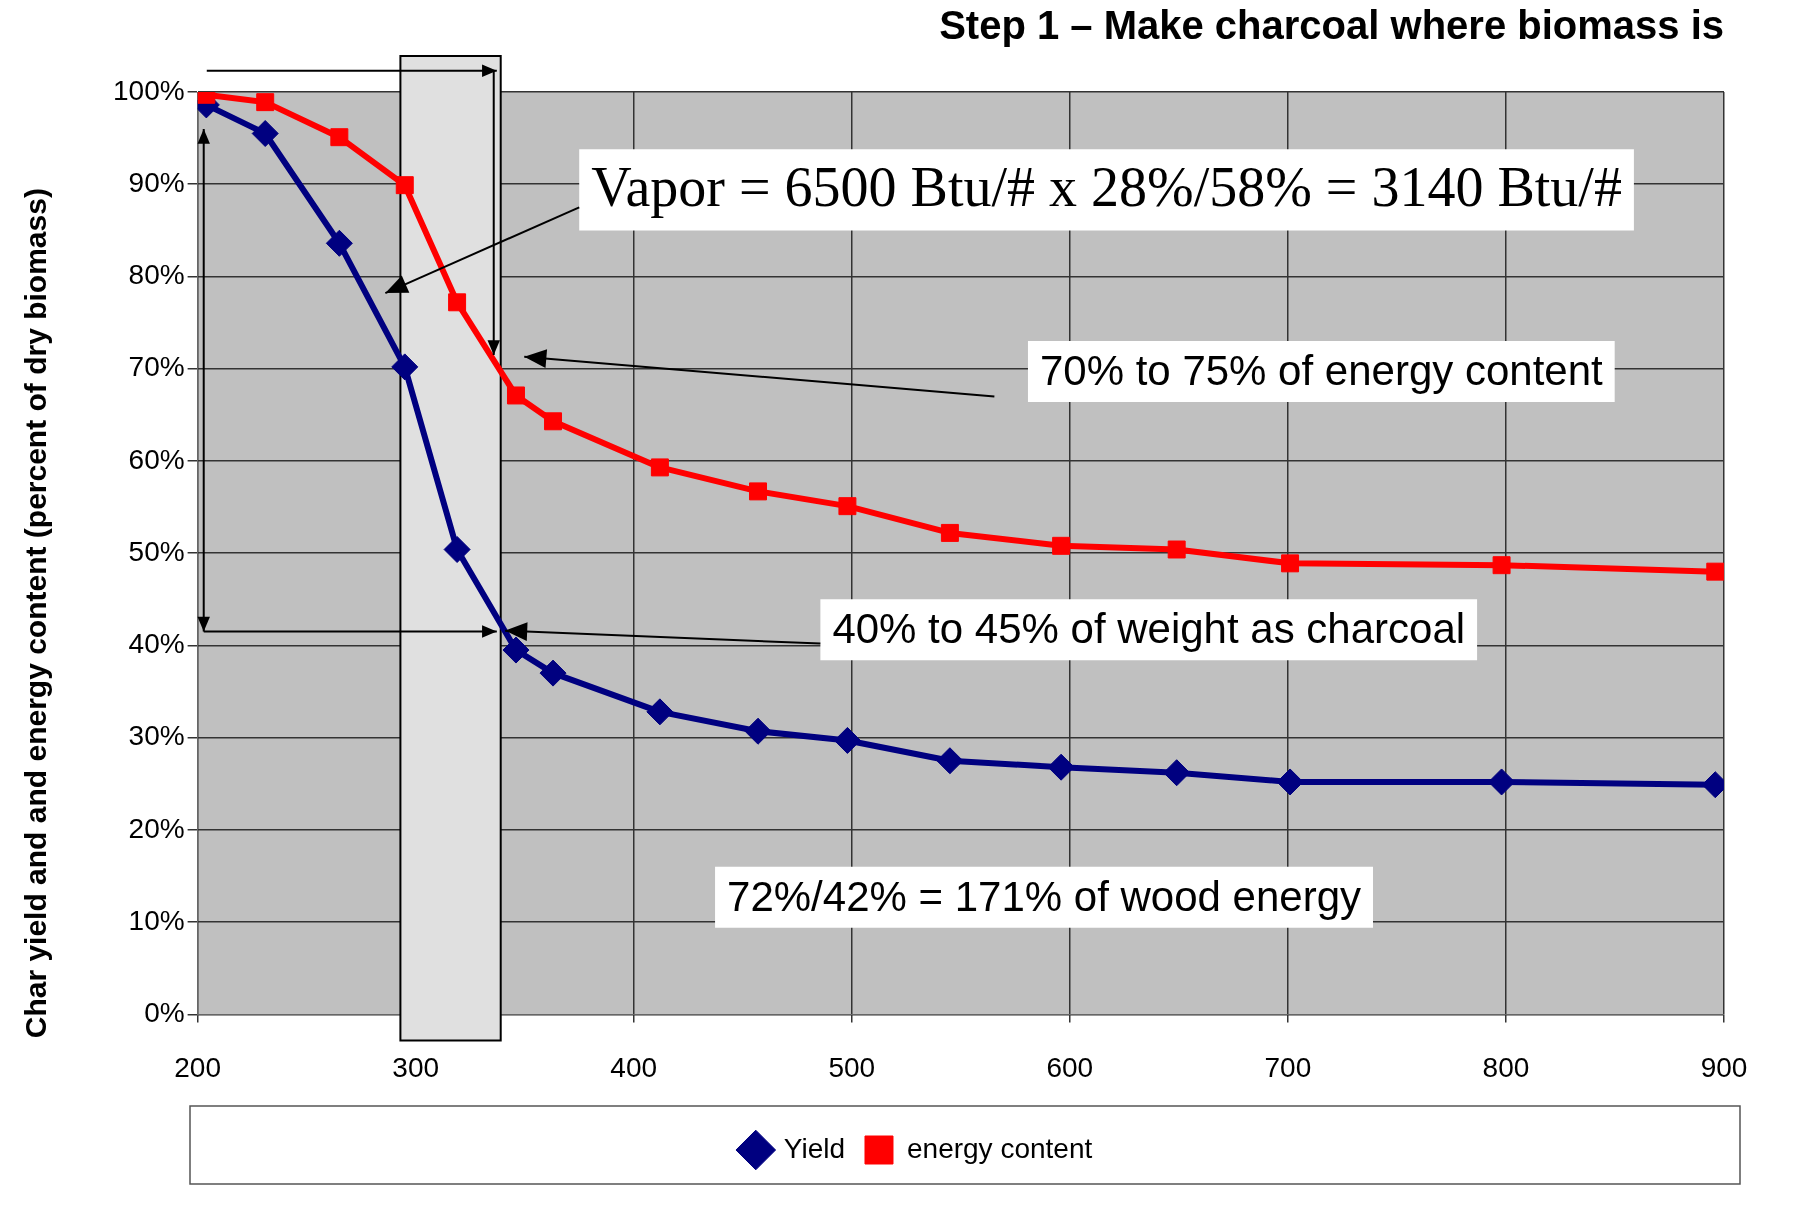 Image resolution: width=1804 pixels, height=1214 pixels. I want to click on annotation: 70% to 75% of energy content, so click(1321, 371).